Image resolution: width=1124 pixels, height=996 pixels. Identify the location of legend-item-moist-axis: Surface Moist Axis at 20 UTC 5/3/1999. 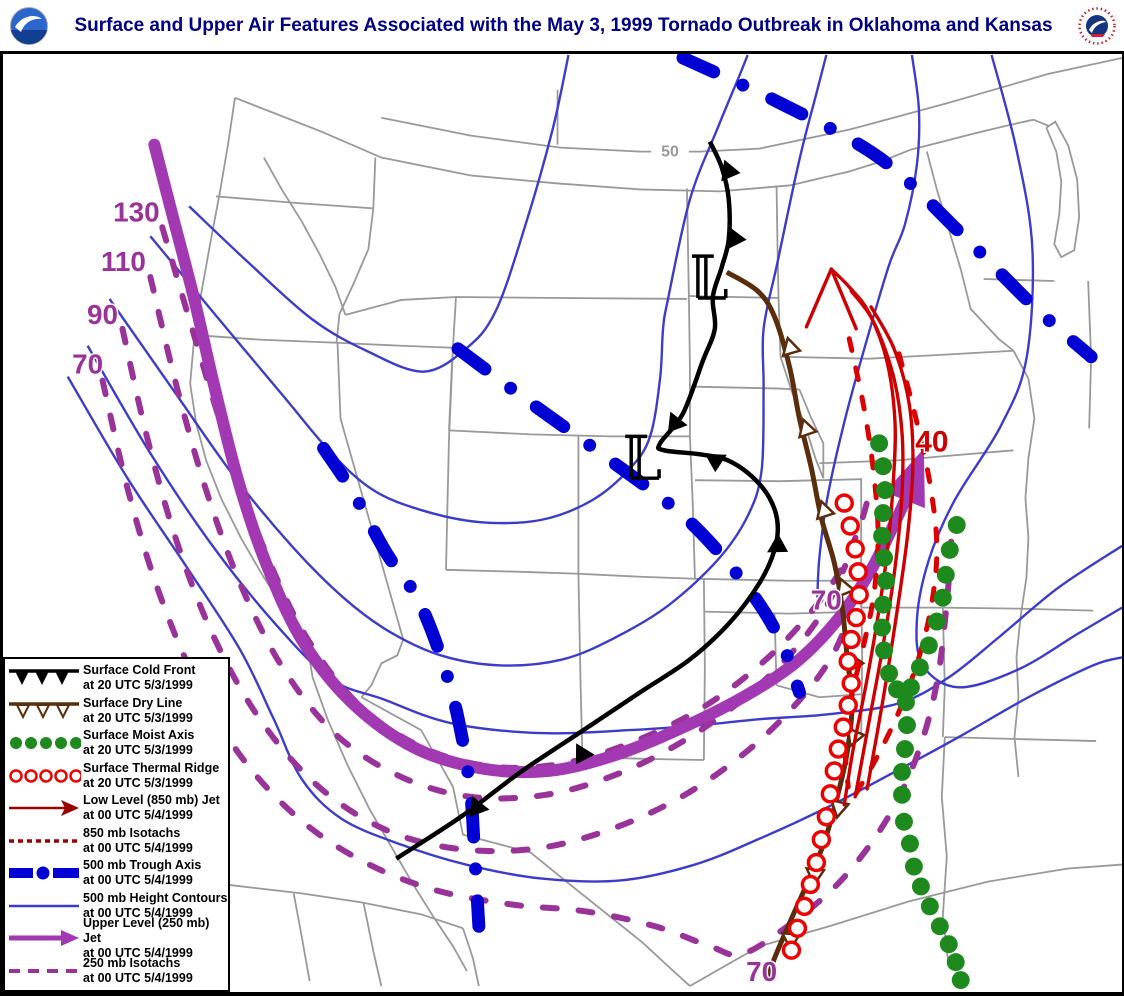
(116, 743).